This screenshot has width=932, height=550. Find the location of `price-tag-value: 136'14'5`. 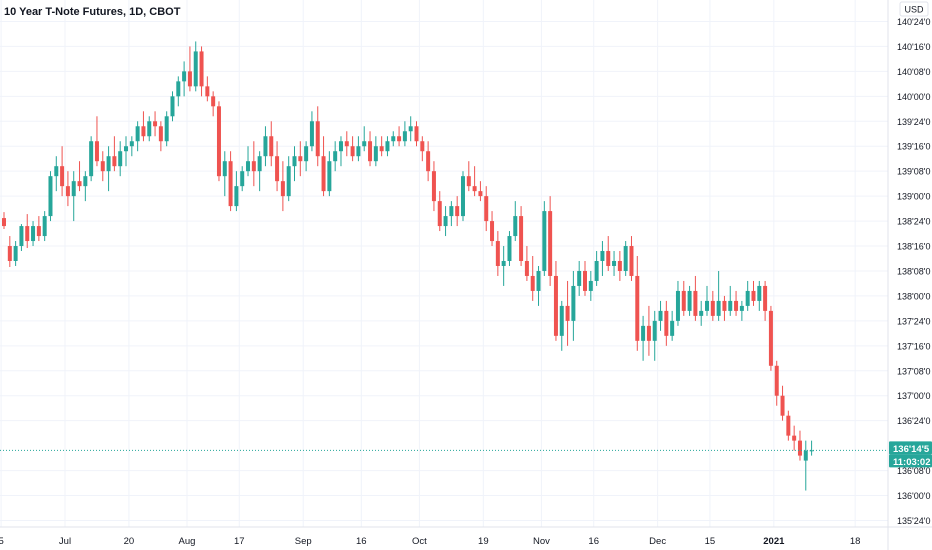

price-tag-value: 136'14'5 is located at coordinates (911, 449).